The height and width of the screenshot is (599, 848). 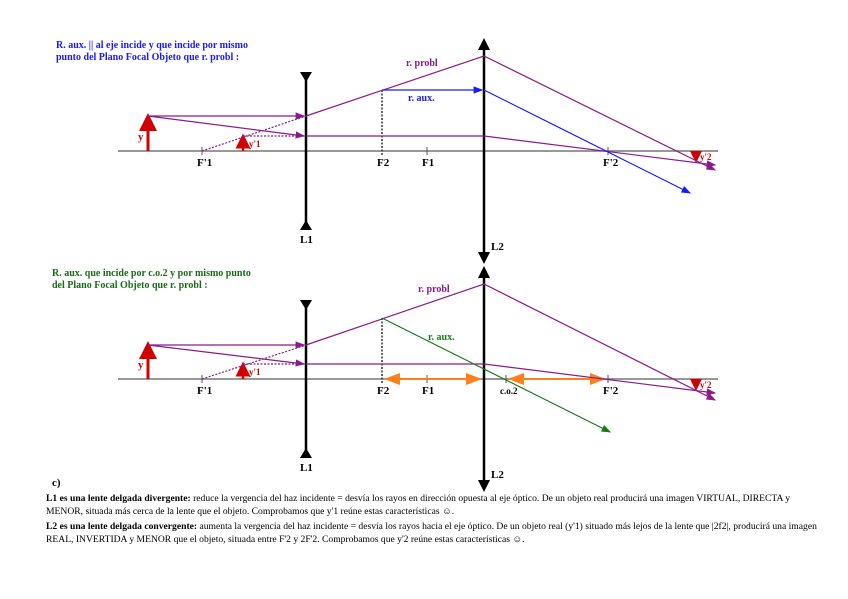 I want to click on label-optical-center: c.o.2, so click(x=509, y=391).